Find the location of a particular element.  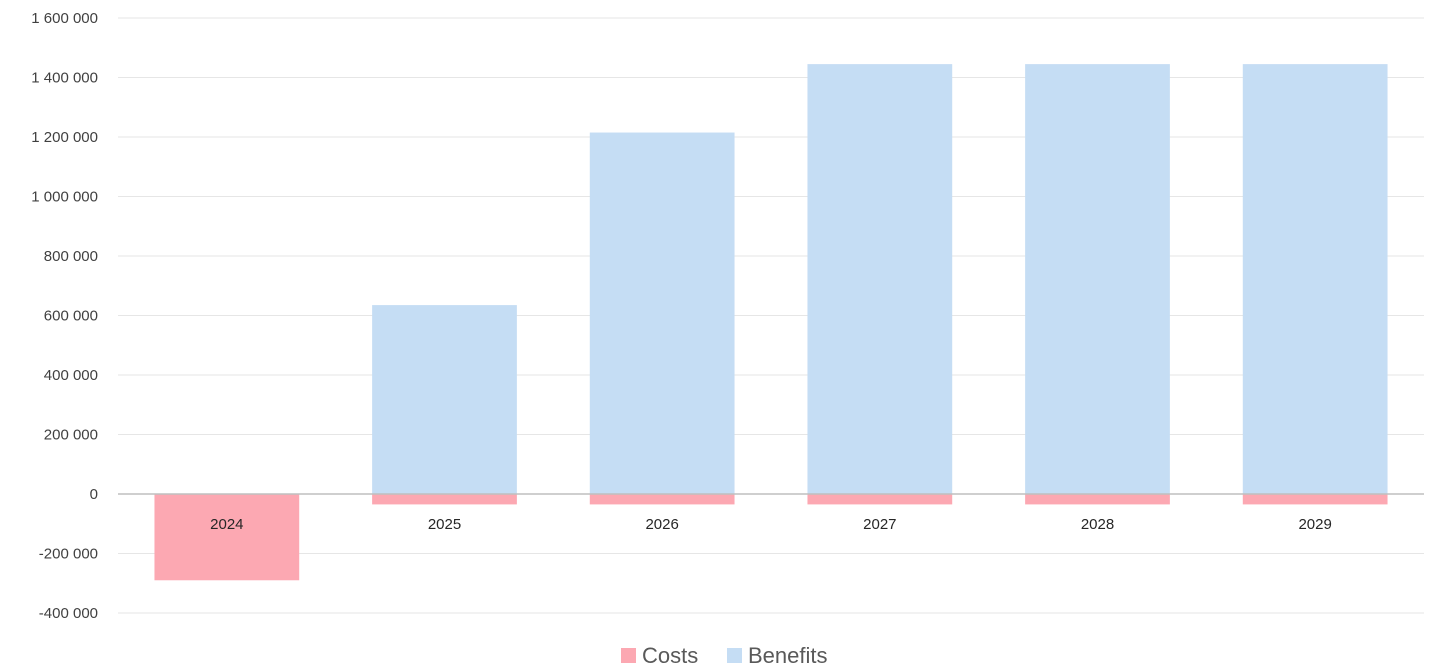

legend-benefits-swatch is located at coordinates (734, 655).